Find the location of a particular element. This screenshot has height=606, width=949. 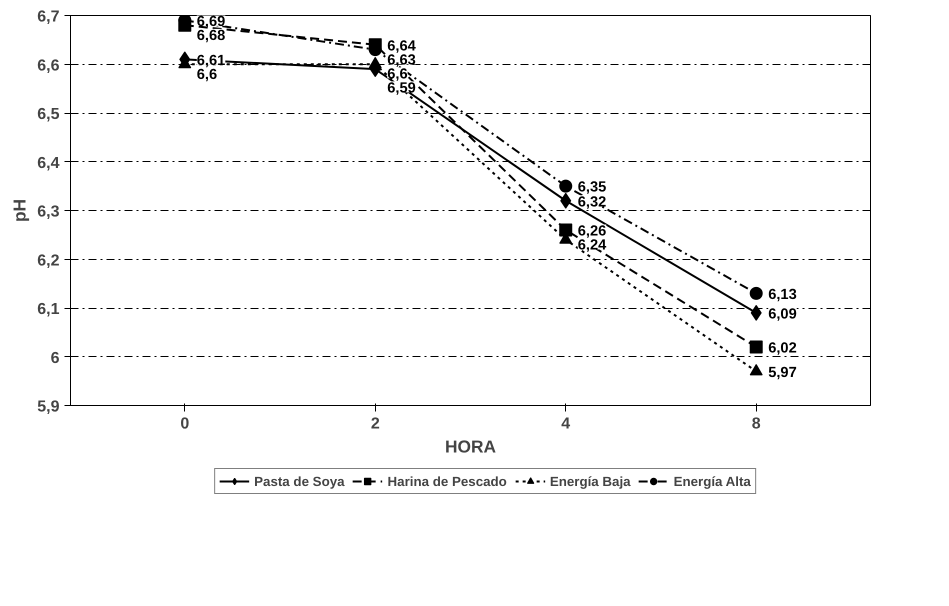

data-label: 6,63 is located at coordinates (401, 60).